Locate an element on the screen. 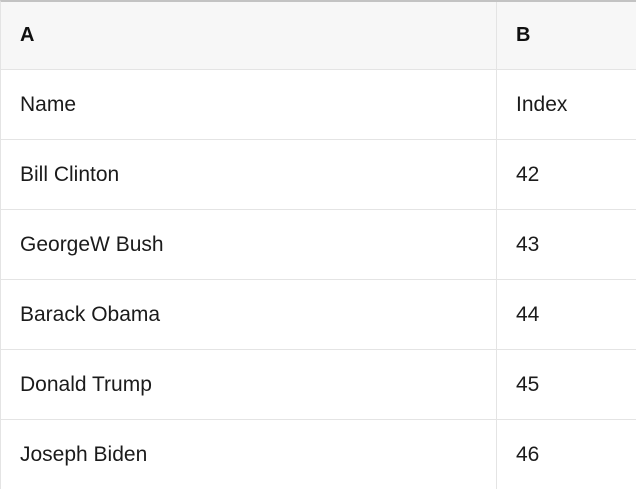  table-row: GeorgeW Bush 43 is located at coordinates (318, 244).